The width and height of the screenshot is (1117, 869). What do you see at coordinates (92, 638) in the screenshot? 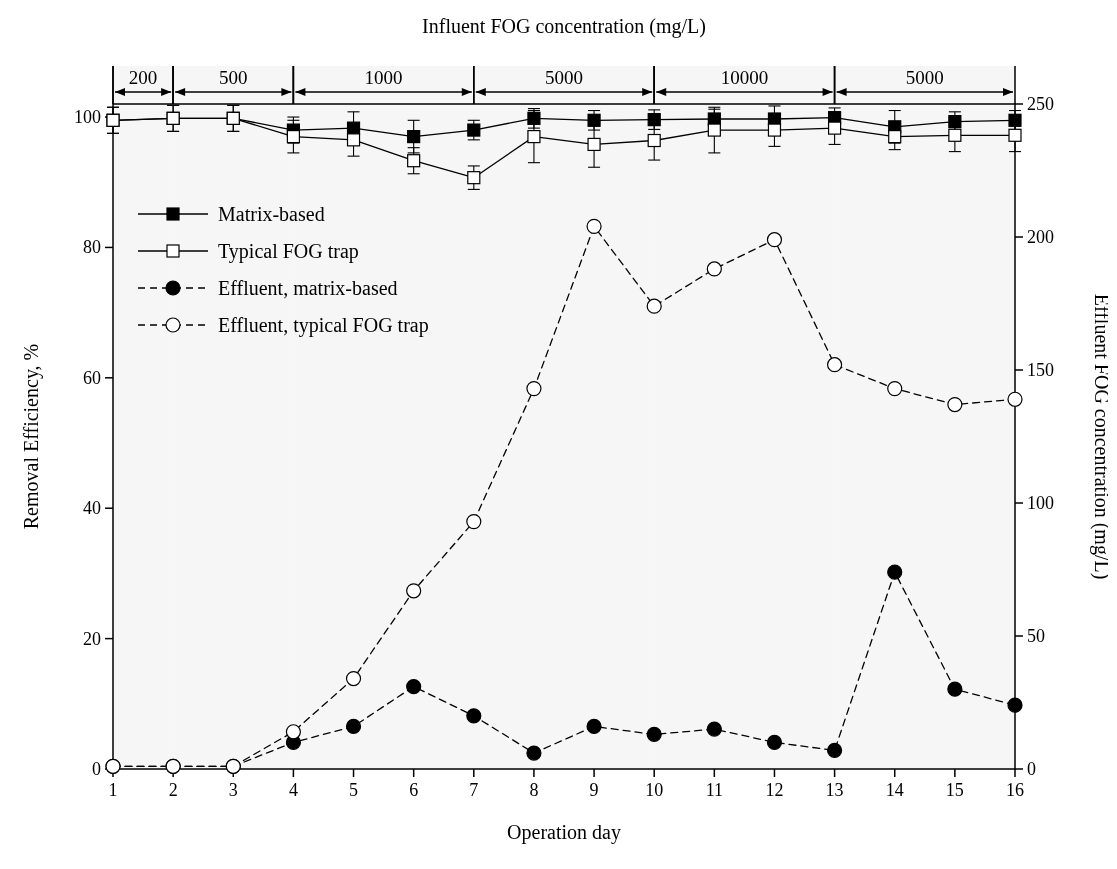
I see `y-tick-label: 20` at bounding box center [92, 638].